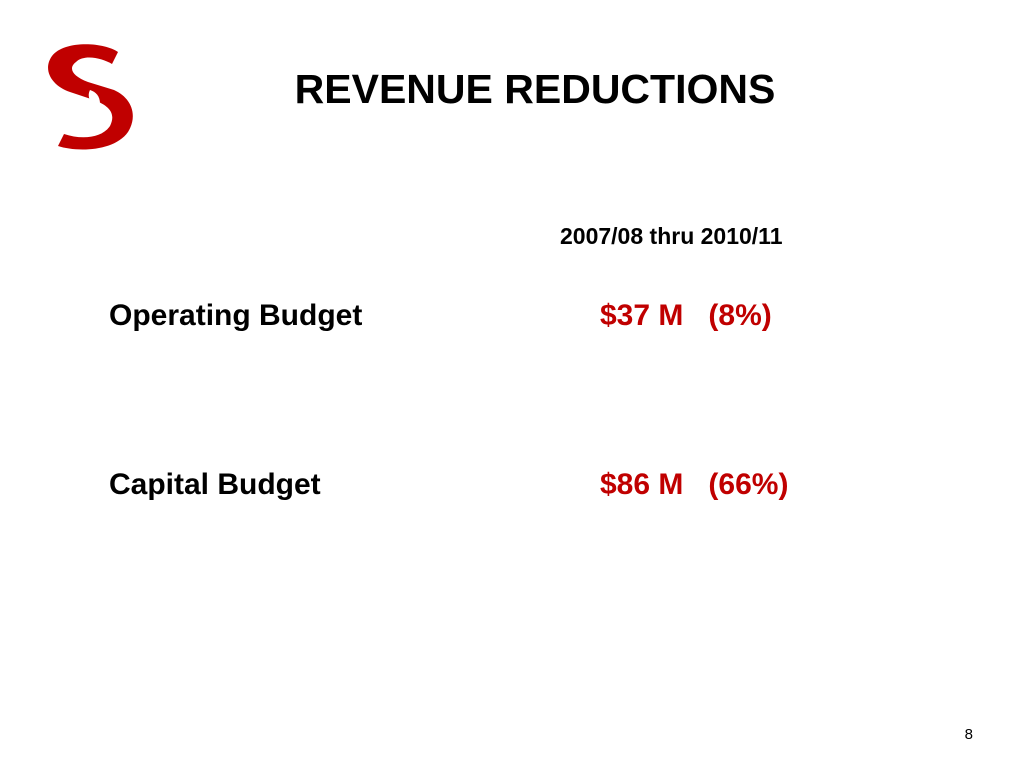 This screenshot has width=1024, height=760. What do you see at coordinates (694, 485) in the screenshot?
I see `capital-budget-value: $86 M (66%)` at bounding box center [694, 485].